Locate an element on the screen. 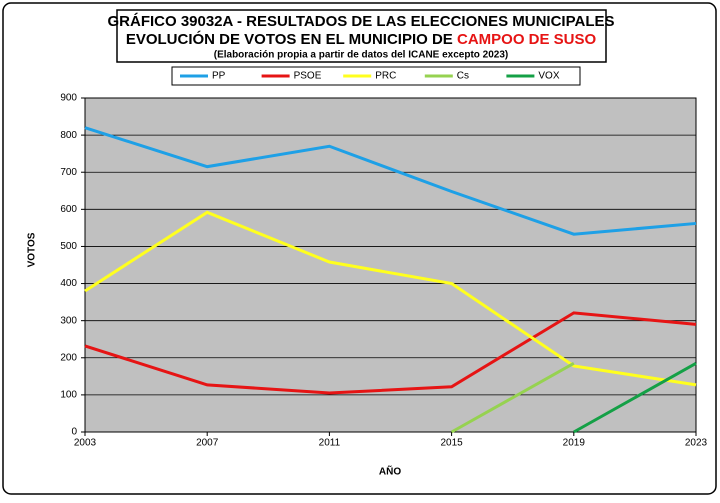 The width and height of the screenshot is (720, 503). y-tick-label: 200 is located at coordinates (68, 357).